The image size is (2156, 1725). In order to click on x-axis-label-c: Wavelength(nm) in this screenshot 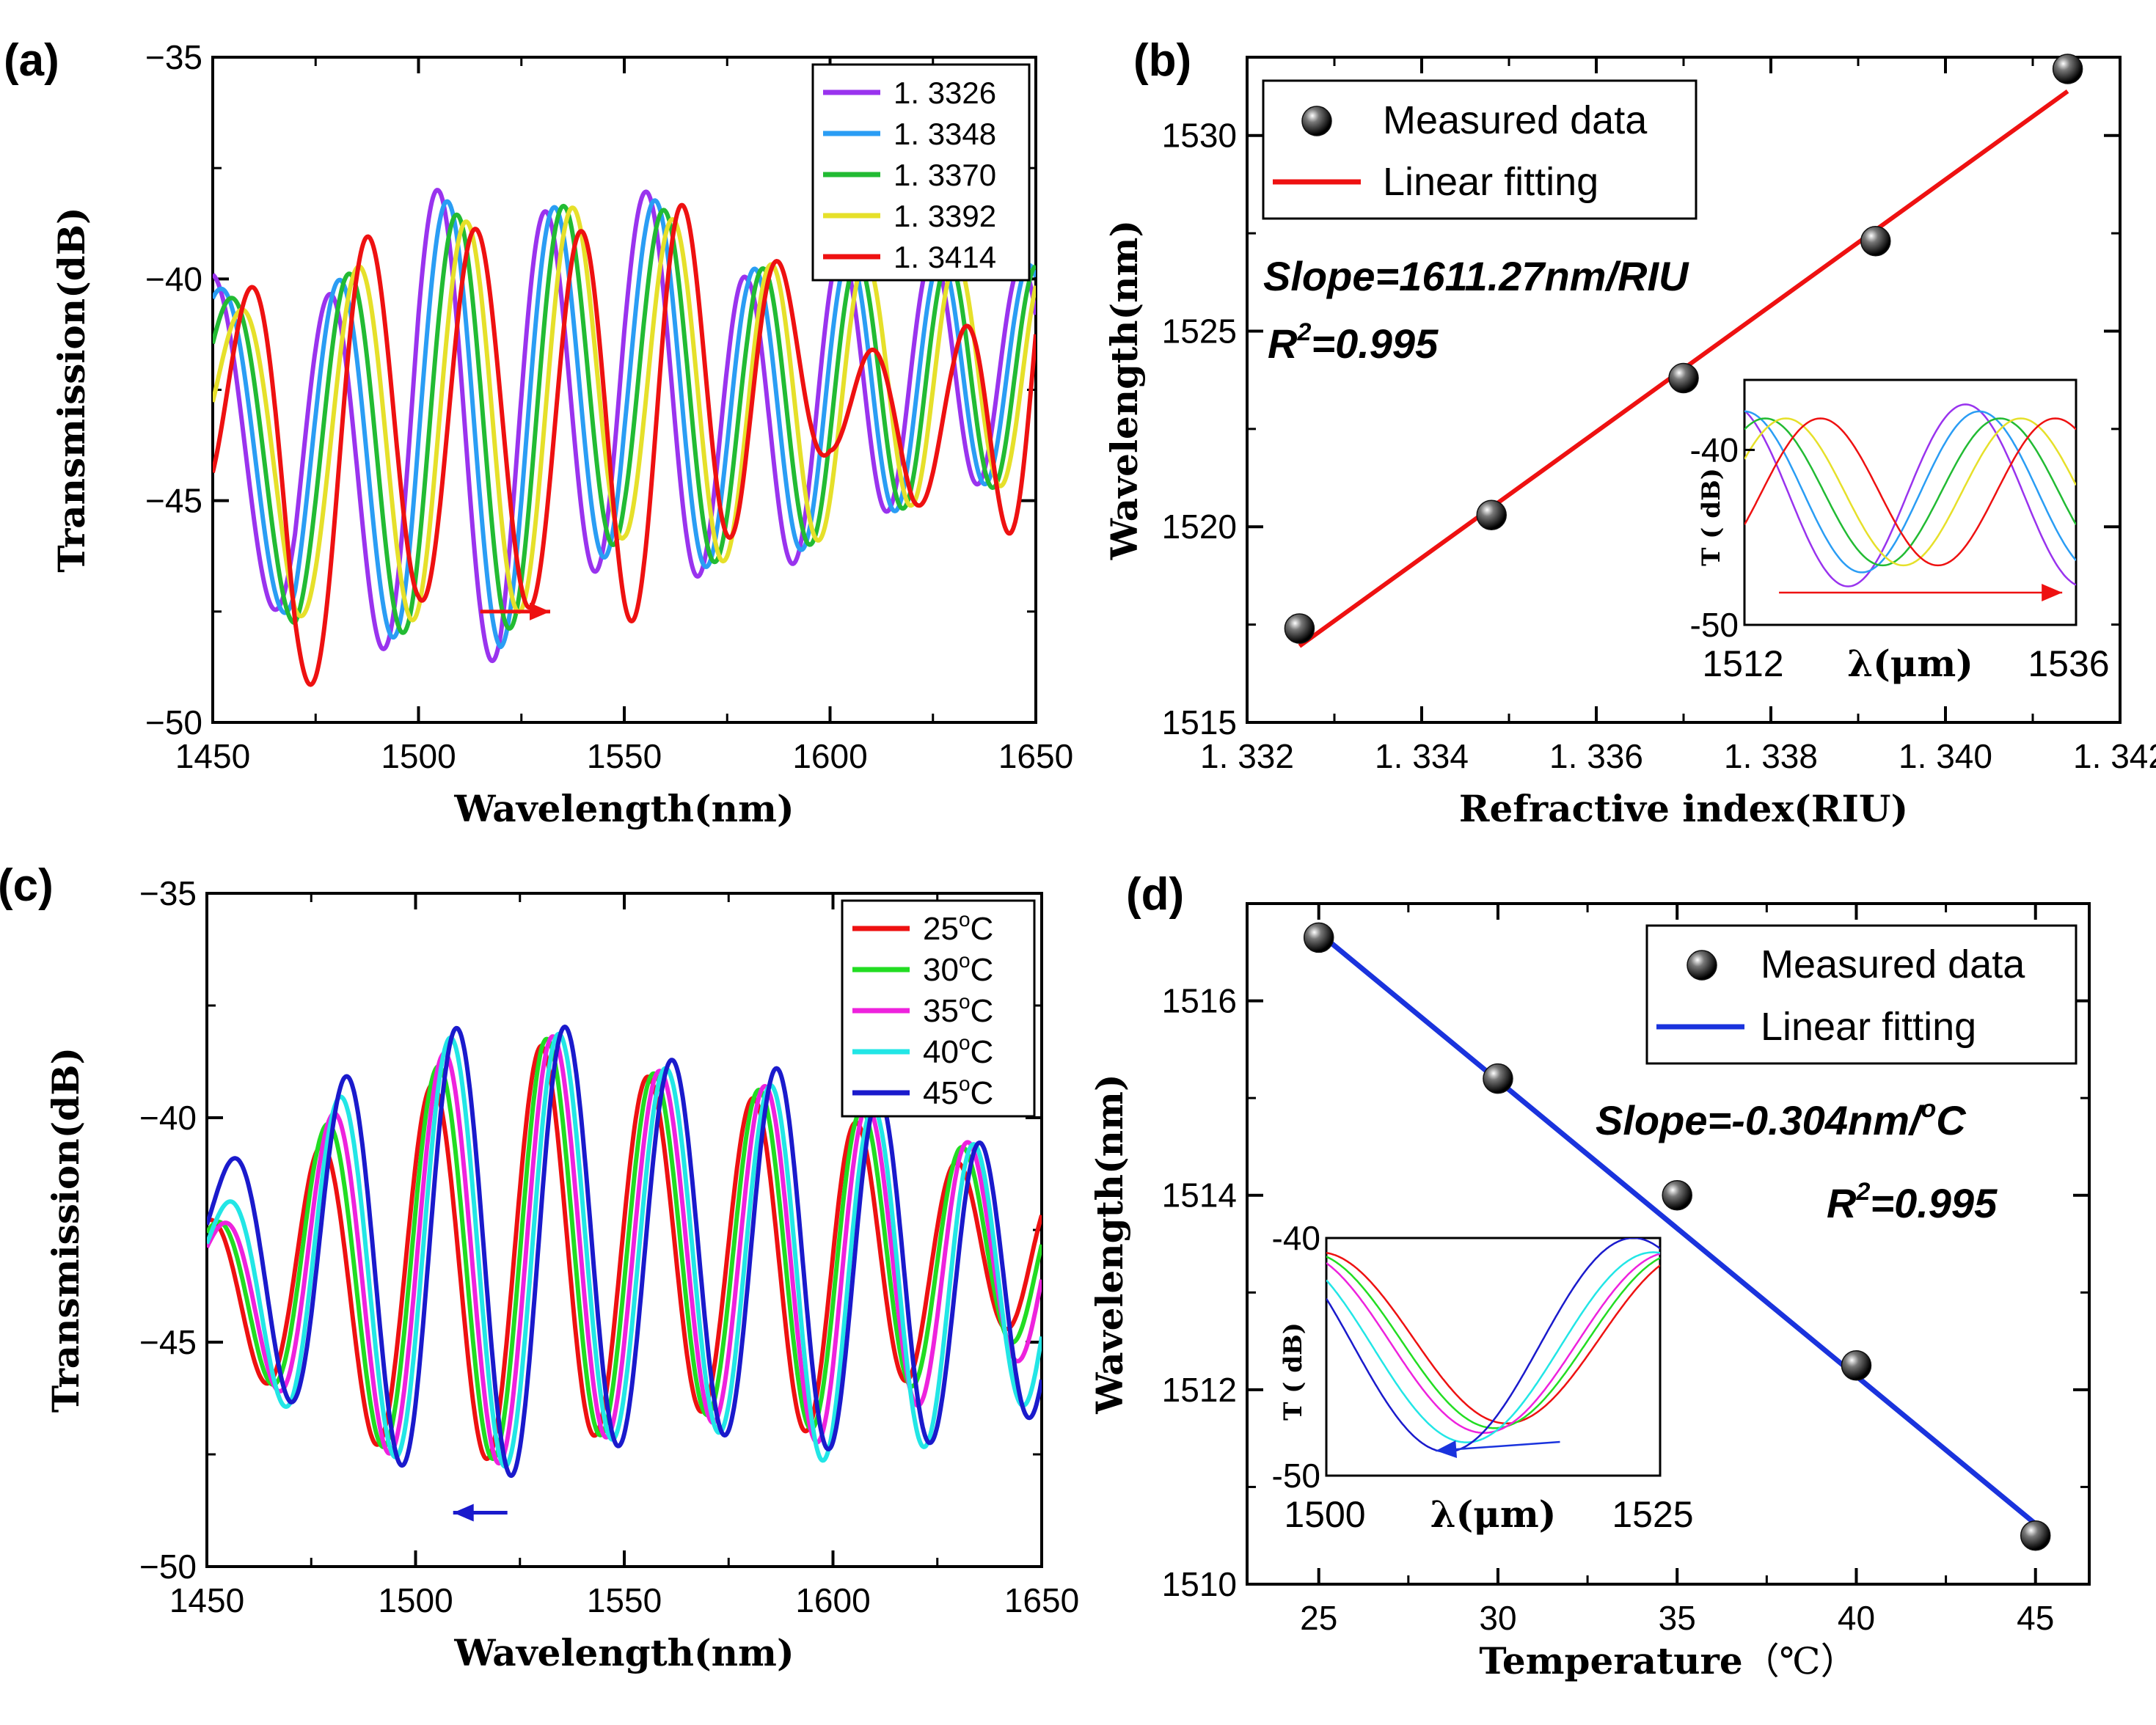, I will do `click(624, 1652)`.